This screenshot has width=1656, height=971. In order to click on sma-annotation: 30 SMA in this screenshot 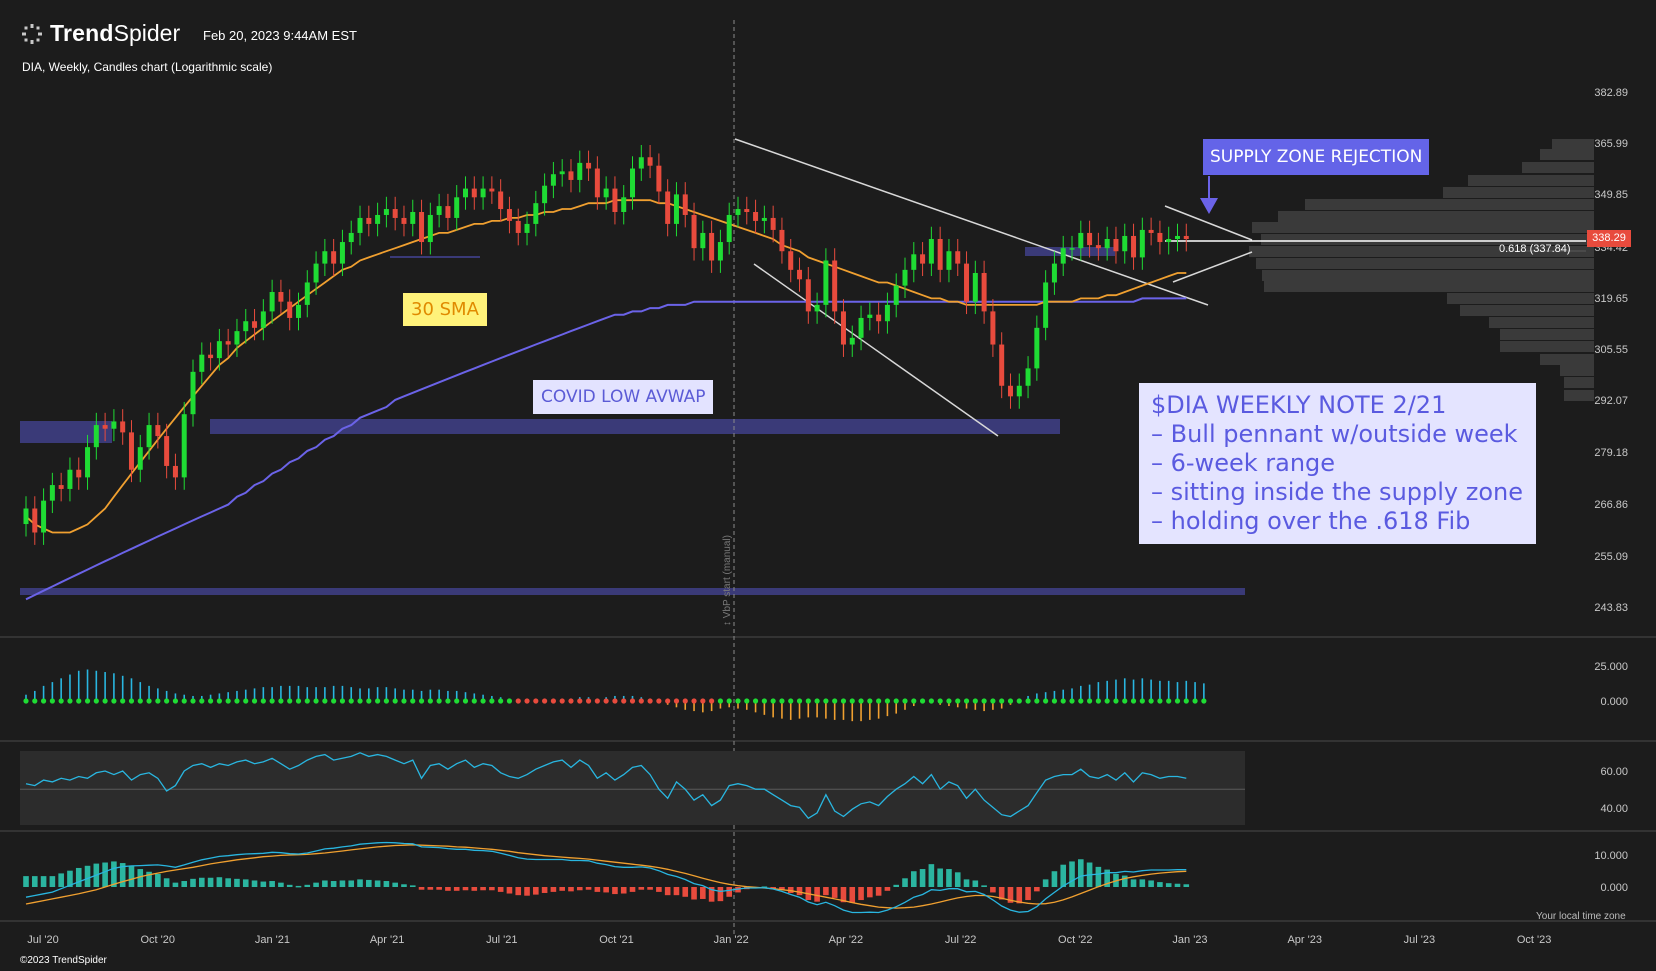, I will do `click(445, 309)`.